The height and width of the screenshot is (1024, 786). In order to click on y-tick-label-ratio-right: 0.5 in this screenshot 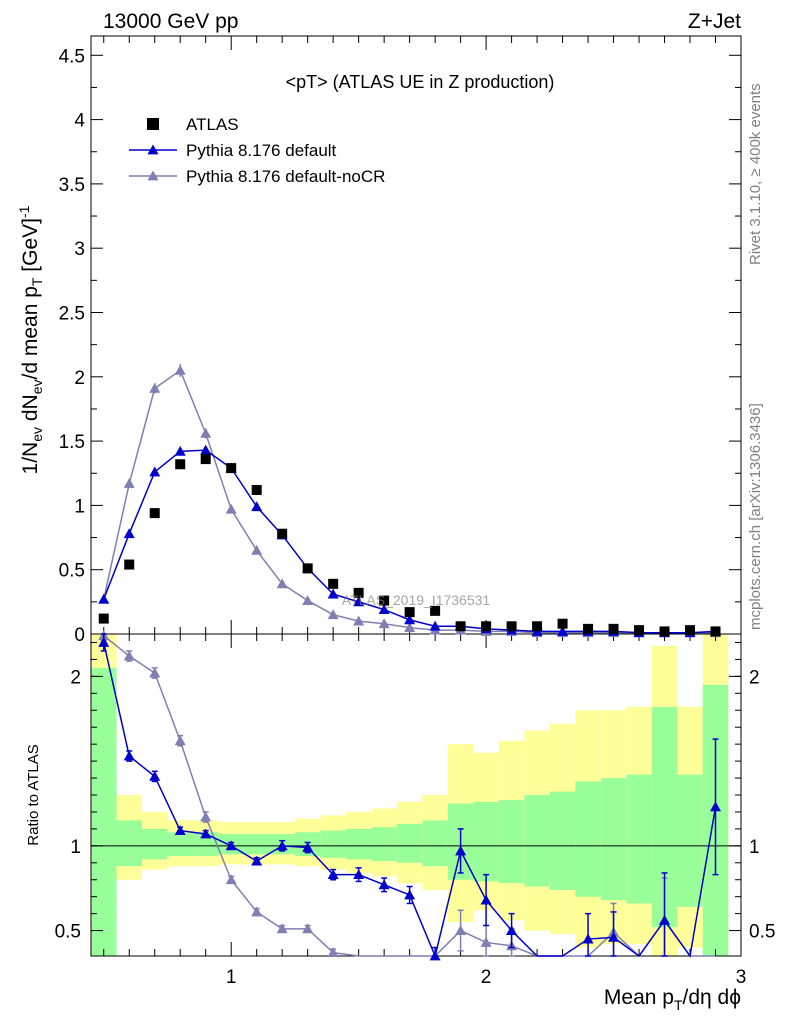, I will do `click(762, 932)`.